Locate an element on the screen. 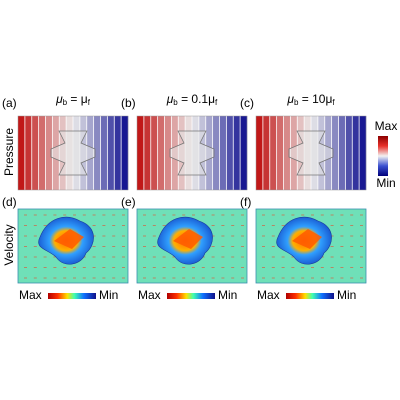  title-text: = 10μ is located at coordinates (315, 99).